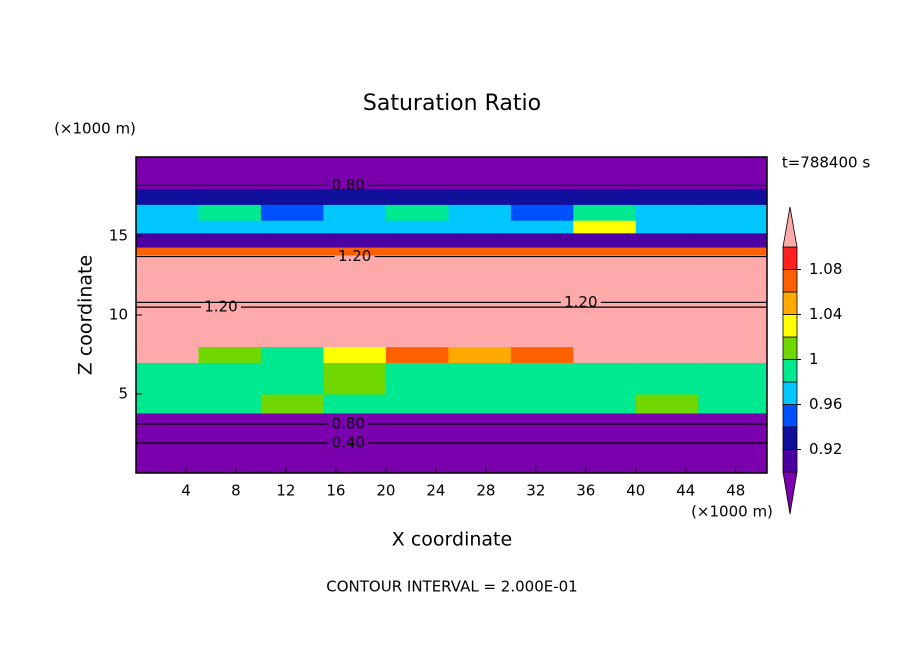 The image size is (904, 654). What do you see at coordinates (826, 163) in the screenshot?
I see `time-label: t=788400 s` at bounding box center [826, 163].